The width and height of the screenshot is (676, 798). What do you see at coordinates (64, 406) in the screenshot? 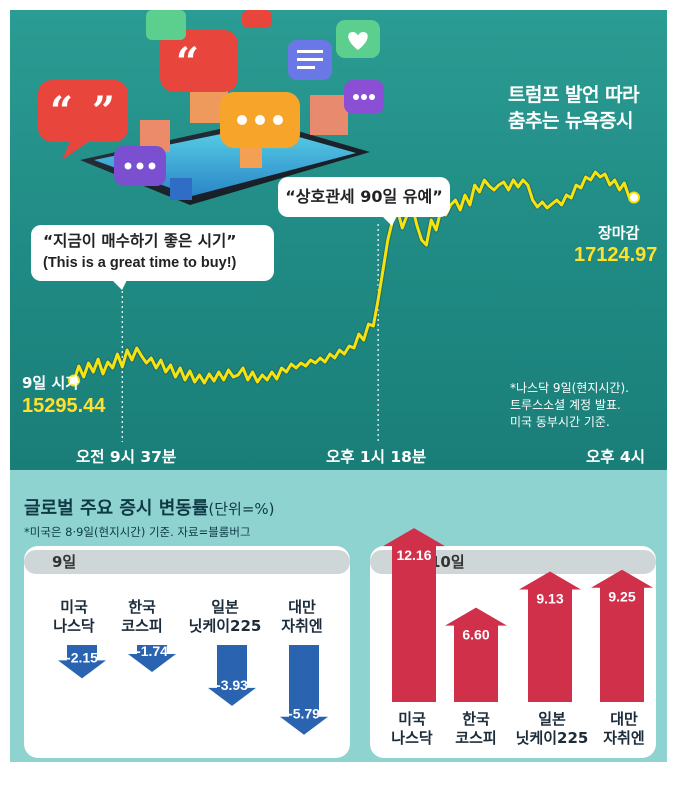
I see `open-label-value: 15295.44` at bounding box center [64, 406].